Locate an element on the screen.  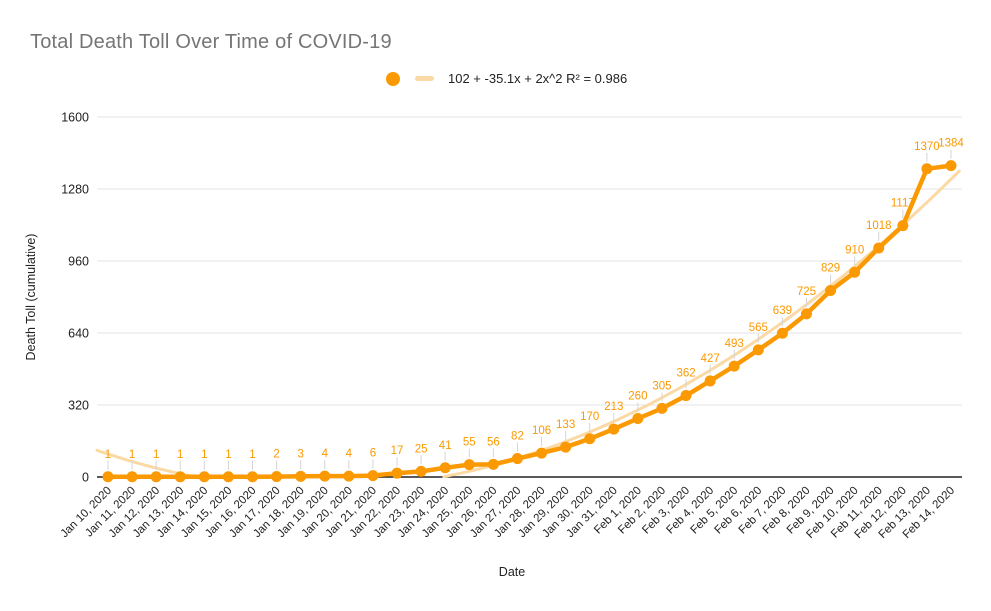
data-point-label: 6 is located at coordinates (373, 454).